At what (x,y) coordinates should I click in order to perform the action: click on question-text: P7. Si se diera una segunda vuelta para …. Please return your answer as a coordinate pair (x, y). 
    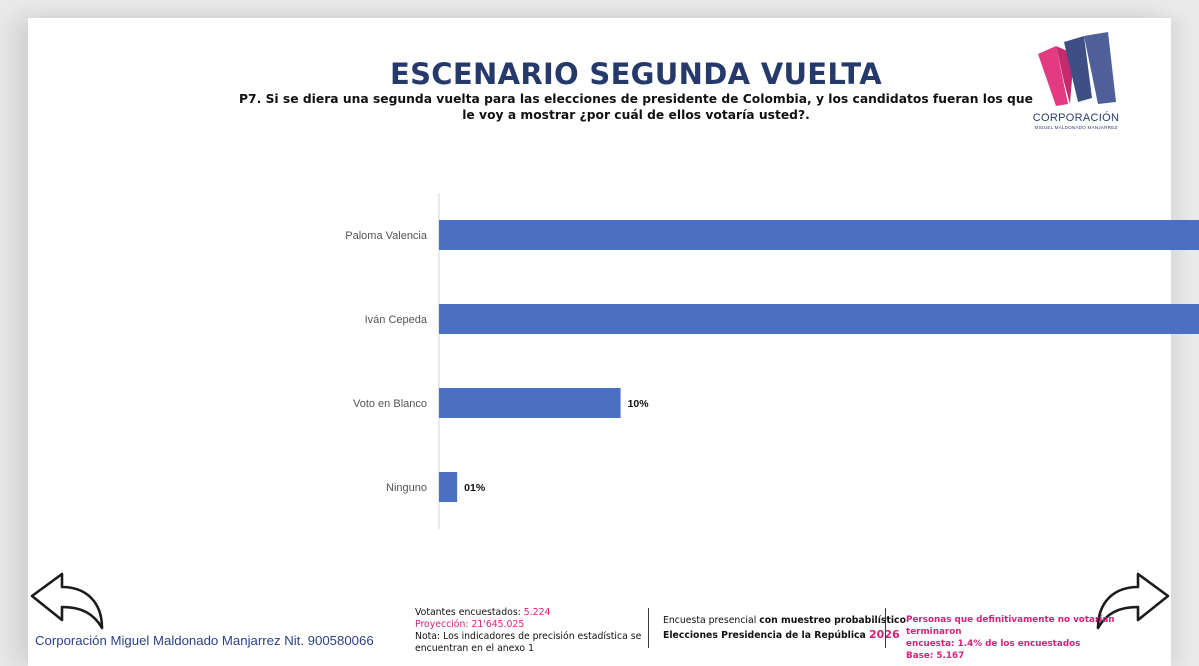
    Looking at the image, I should click on (636, 107).